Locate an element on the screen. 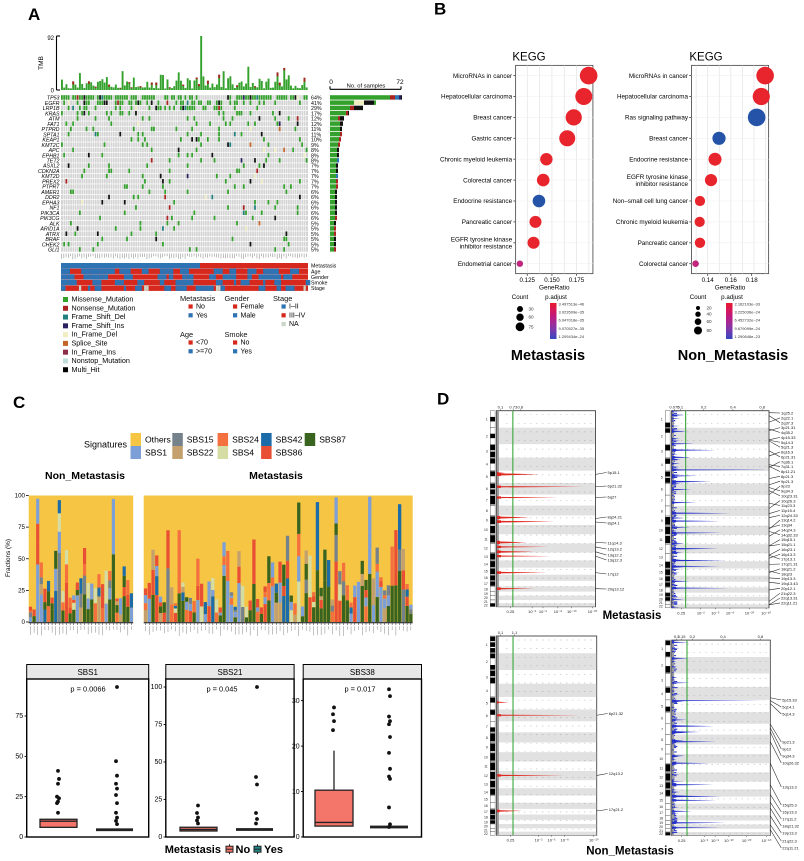  svg-text: 9p12 is located at coordinates (787, 749).